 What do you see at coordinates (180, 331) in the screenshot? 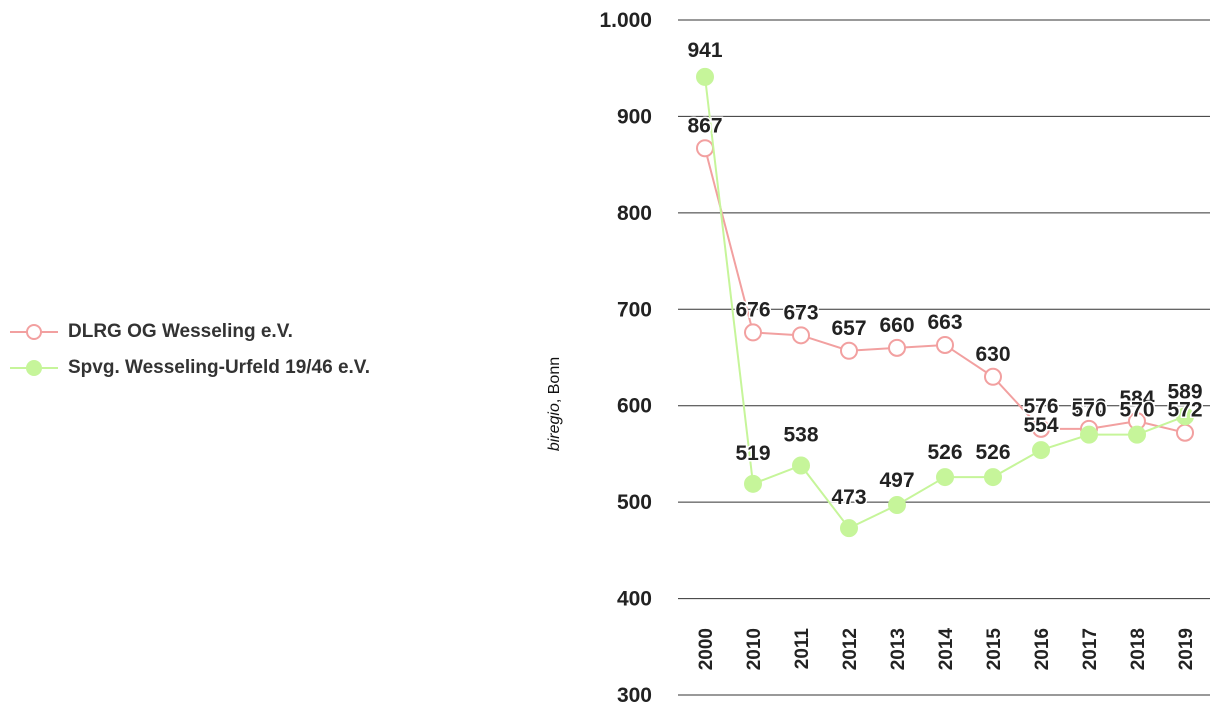
I see `legend-label-dlrg: DLRG OG Wesseling e.V.` at bounding box center [180, 331].